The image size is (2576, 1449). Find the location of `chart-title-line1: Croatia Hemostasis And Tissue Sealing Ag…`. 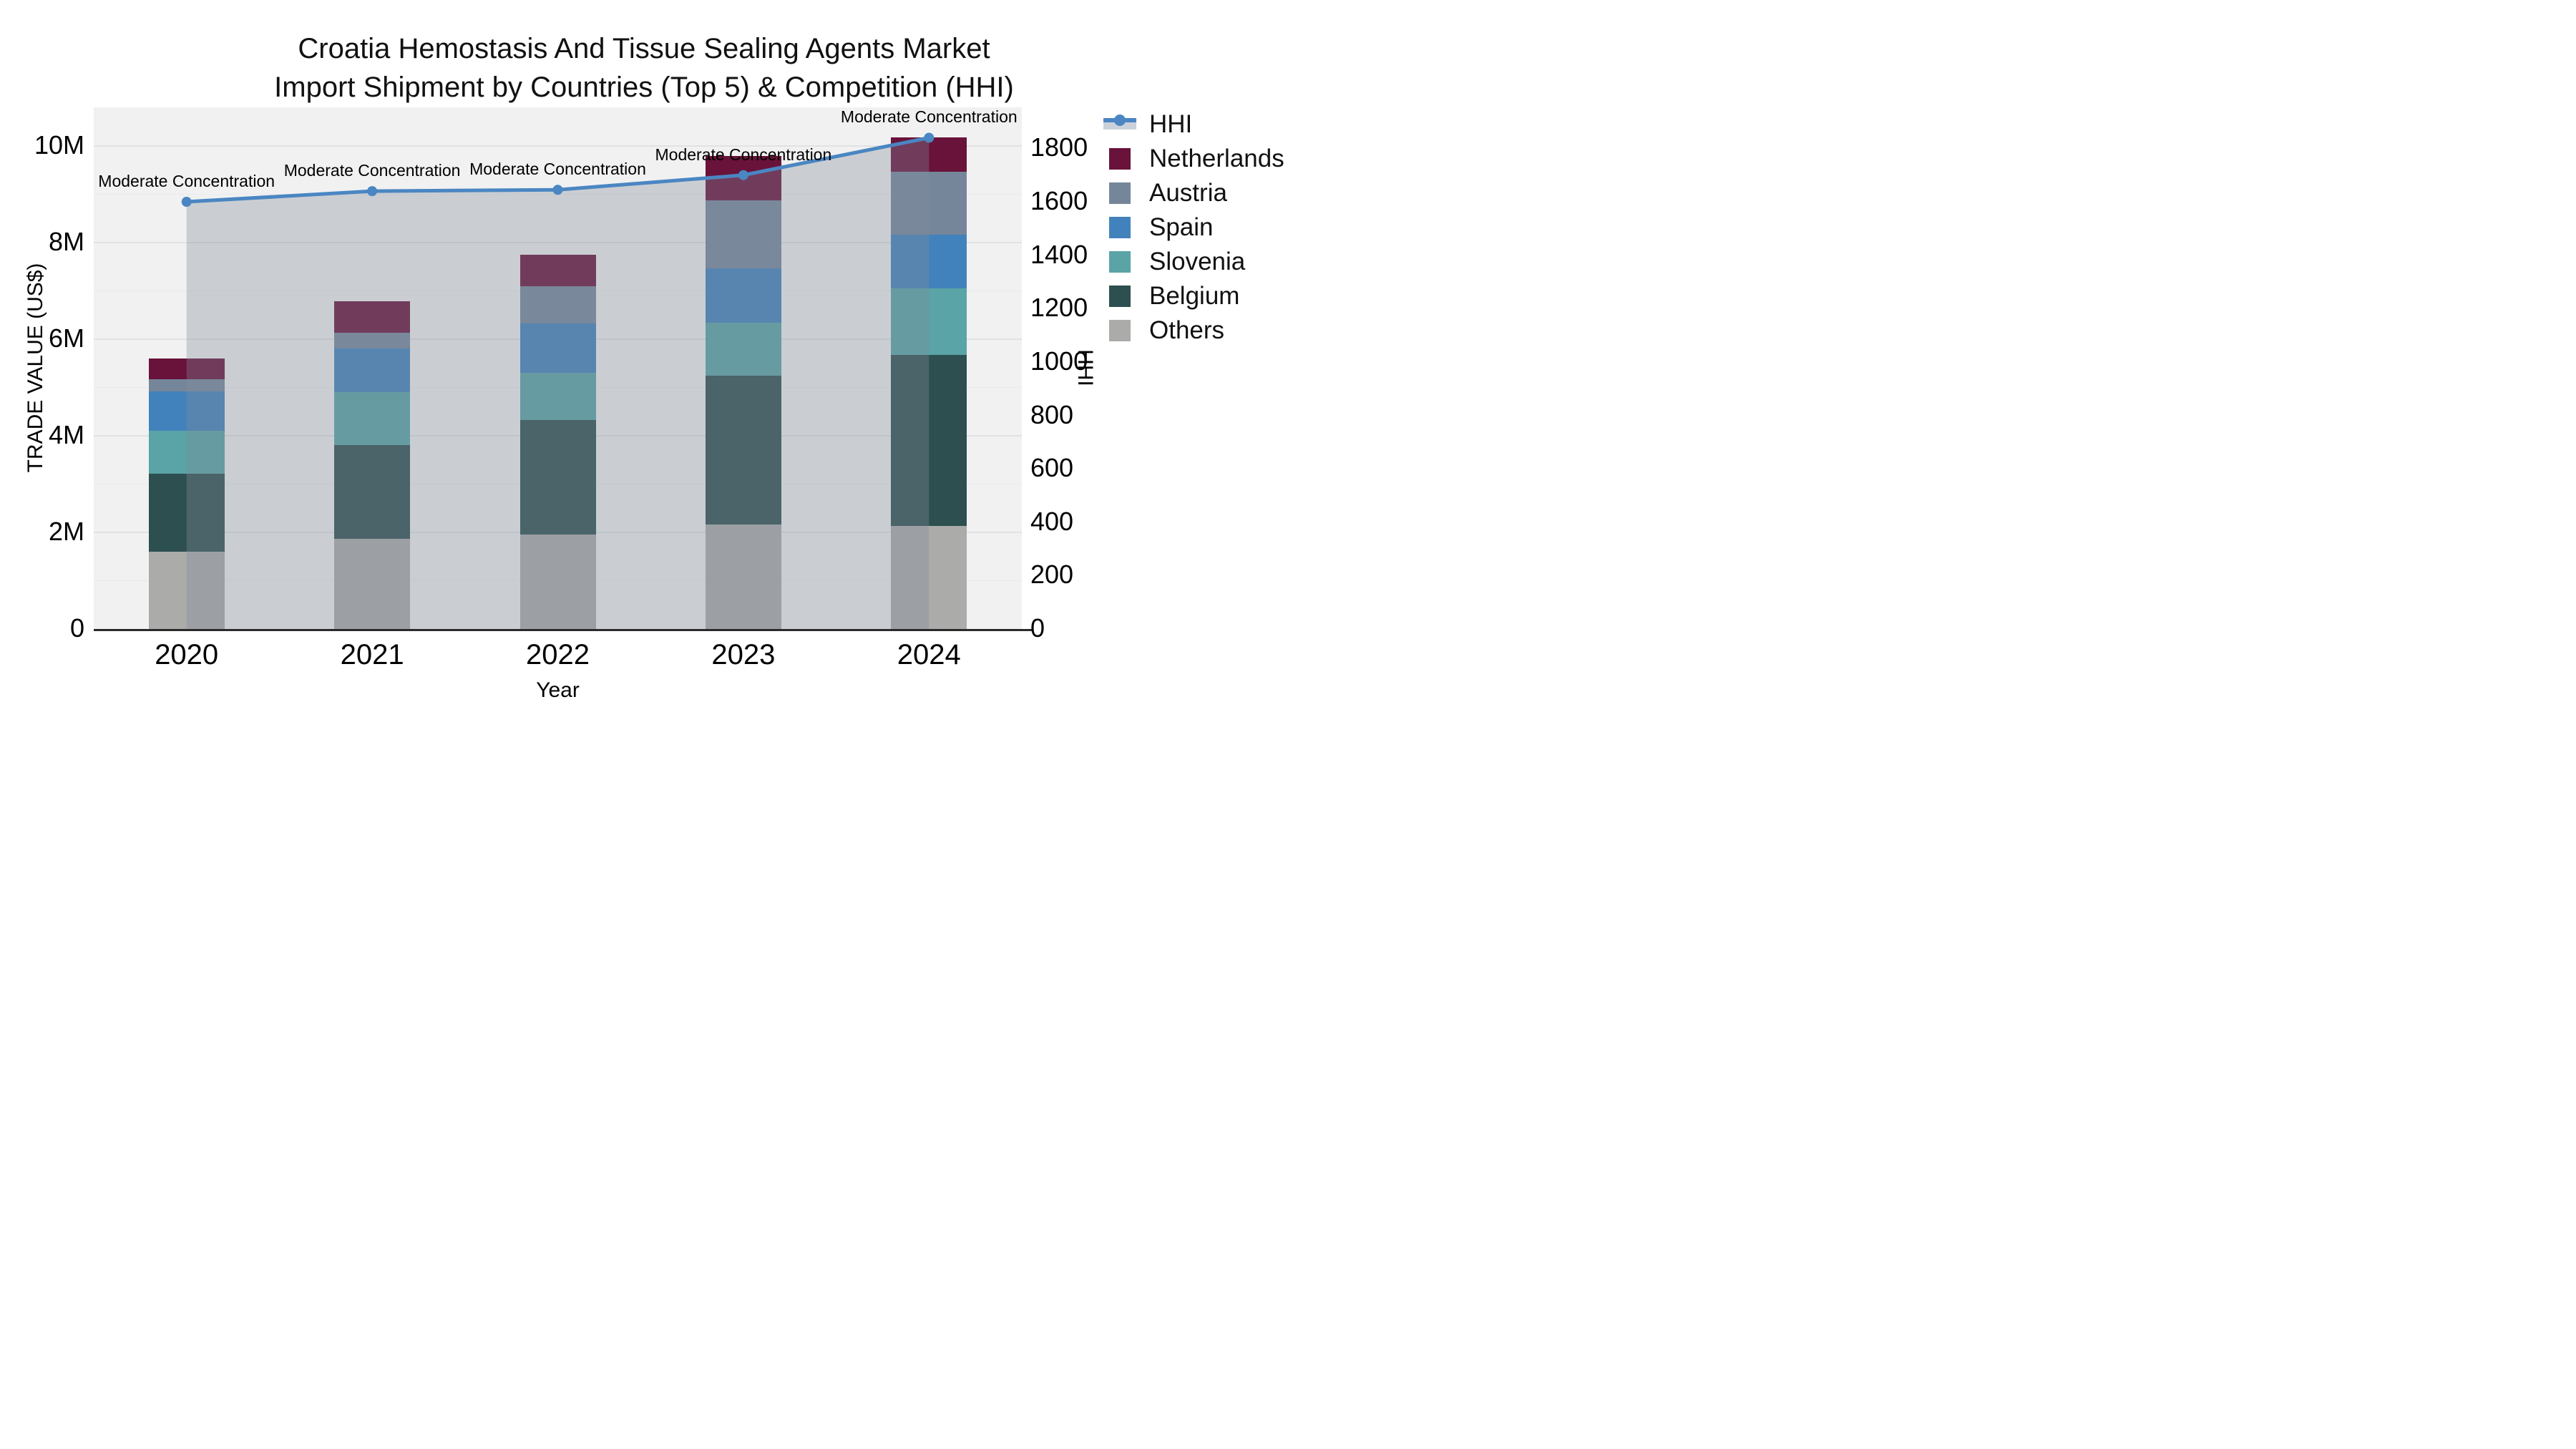

chart-title-line1: Croatia Hemostasis And Tissue Sealing Ag… is located at coordinates (644, 48).